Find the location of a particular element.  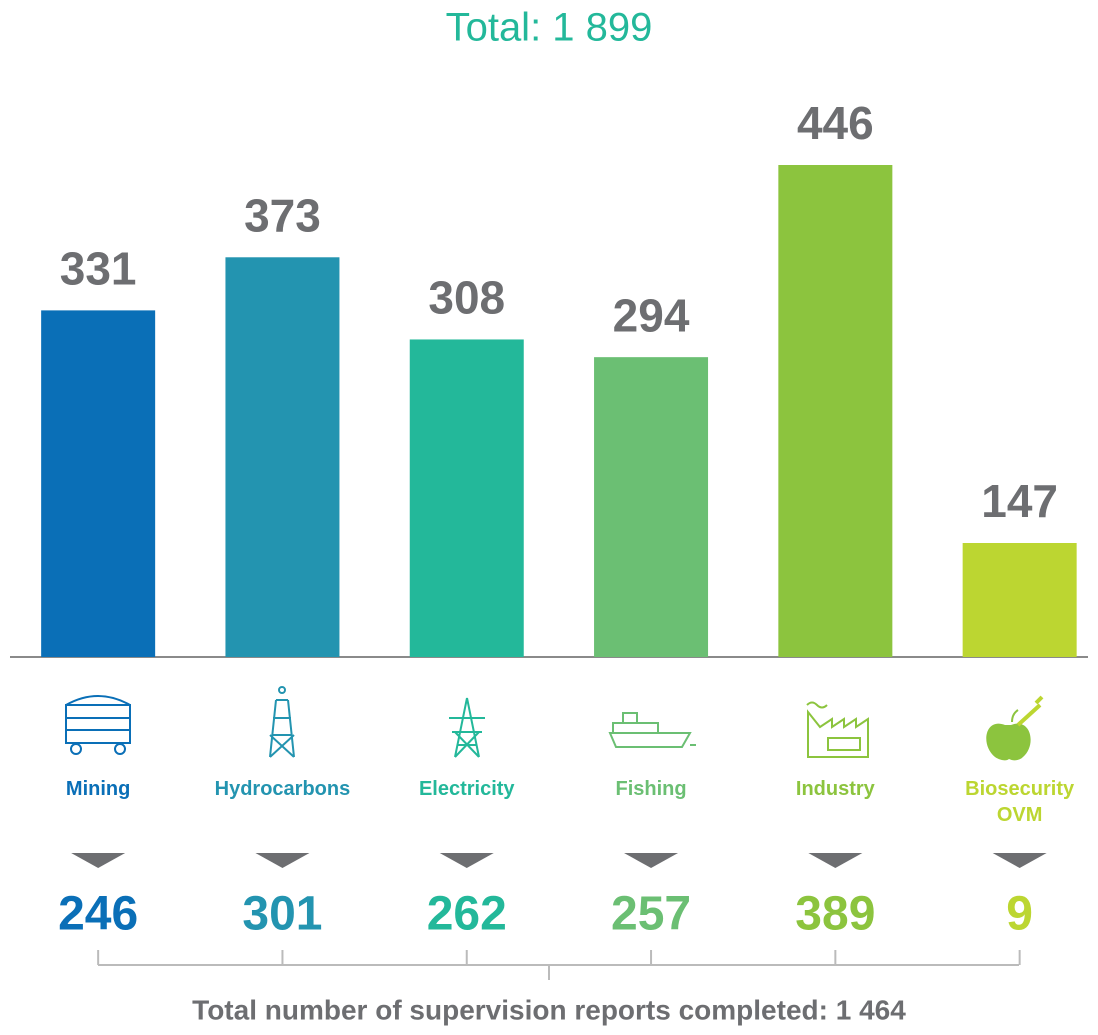

chart-title: Total: 1 899 is located at coordinates (549, 28).